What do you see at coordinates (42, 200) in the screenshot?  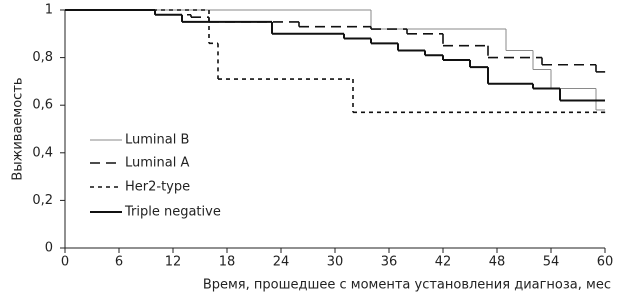 I see `y-tick-label: 0,2` at bounding box center [42, 200].